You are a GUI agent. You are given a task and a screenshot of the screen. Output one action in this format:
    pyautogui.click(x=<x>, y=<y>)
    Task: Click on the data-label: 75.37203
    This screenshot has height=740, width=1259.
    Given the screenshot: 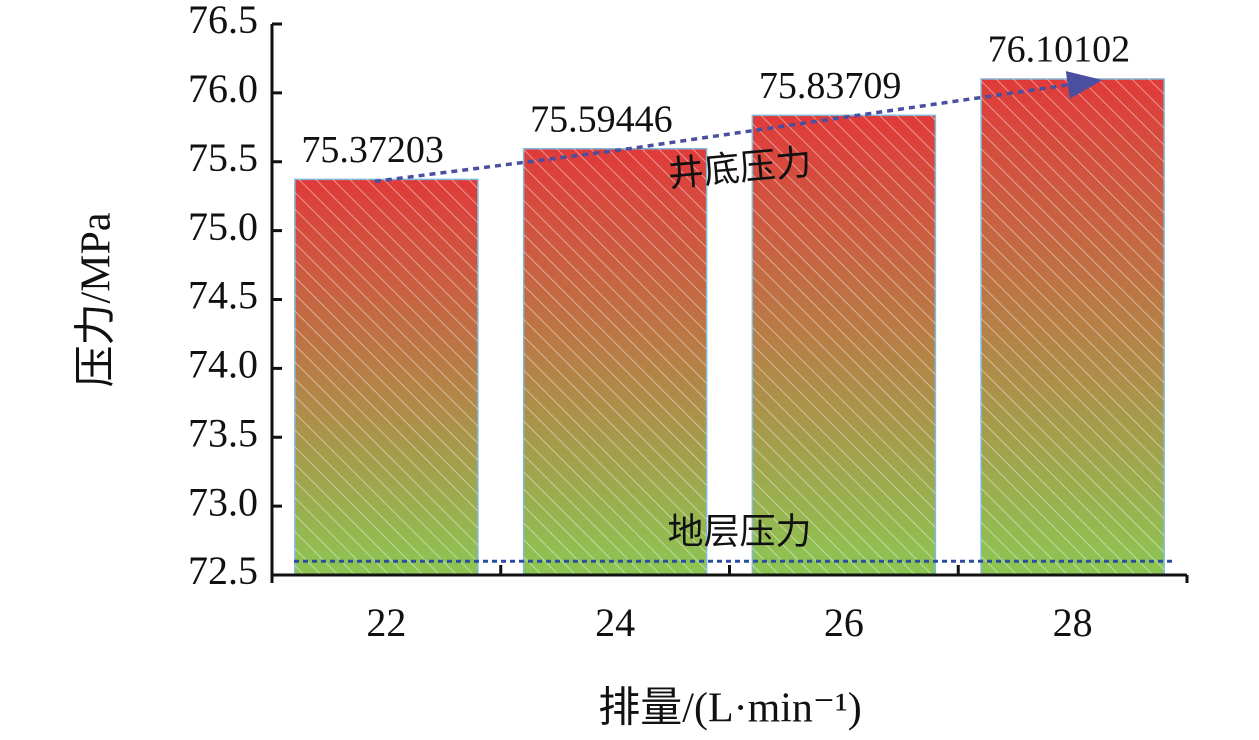 What is the action you would take?
    pyautogui.click(x=372, y=150)
    